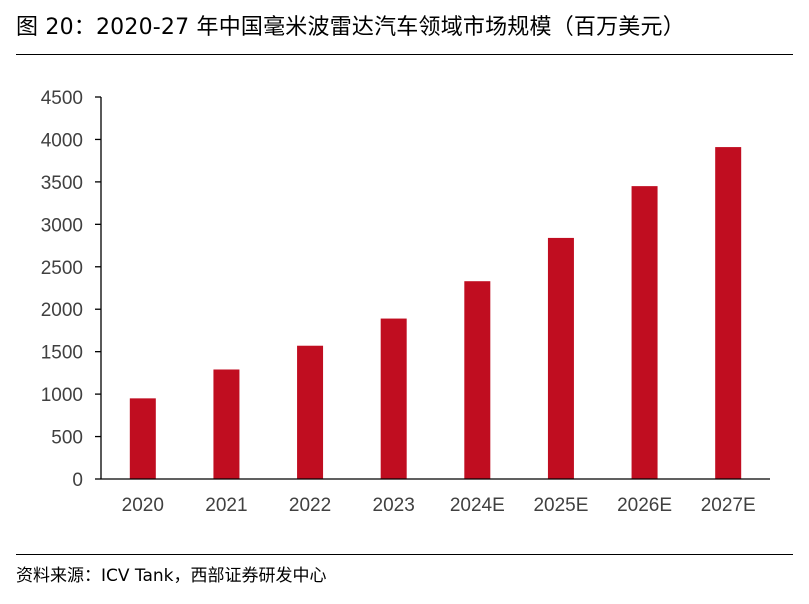  What do you see at coordinates (728, 505) in the screenshot?
I see `x-tick-label: 2027E` at bounding box center [728, 505].